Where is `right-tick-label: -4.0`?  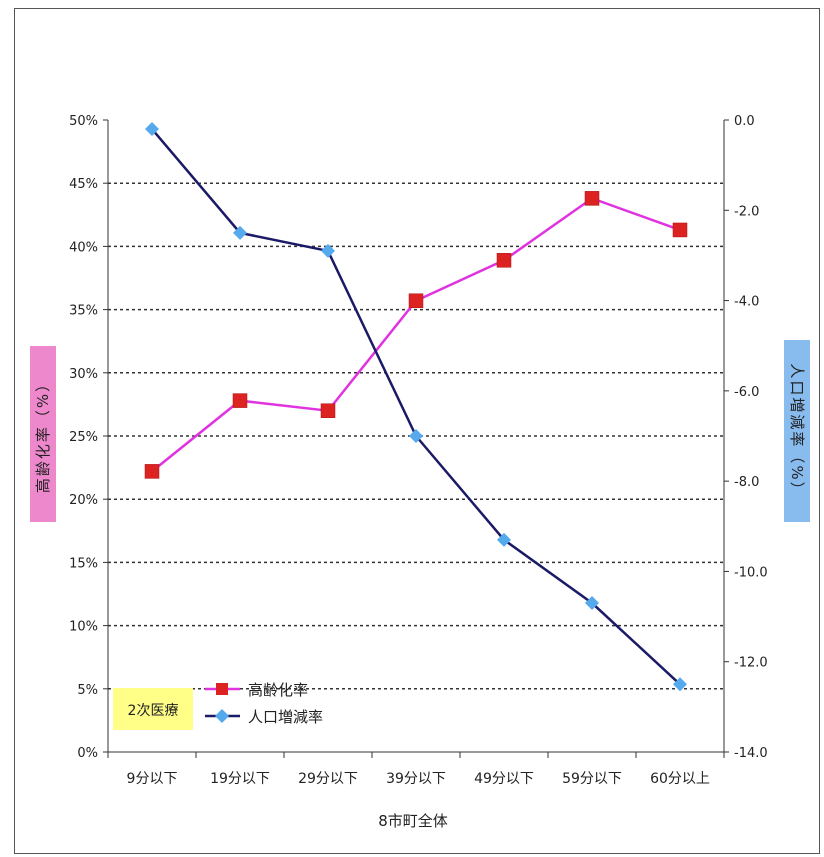
right-tick-label: -4.0 is located at coordinates (746, 302).